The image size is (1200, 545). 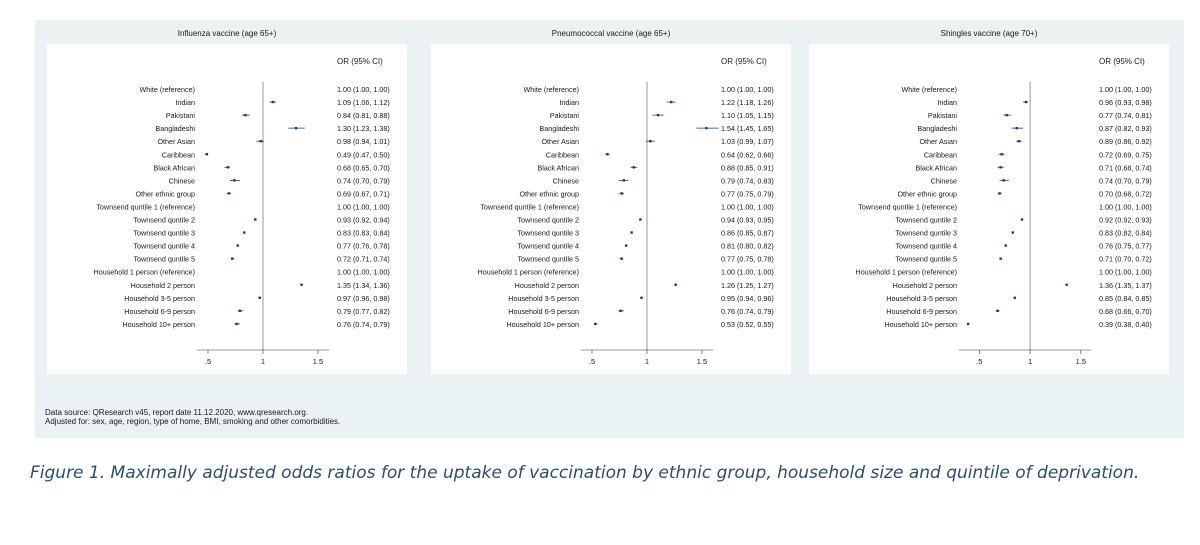 What do you see at coordinates (1125, 233) in the screenshot?
I see `ci-value: 0.83 (0.82, 0.84)` at bounding box center [1125, 233].